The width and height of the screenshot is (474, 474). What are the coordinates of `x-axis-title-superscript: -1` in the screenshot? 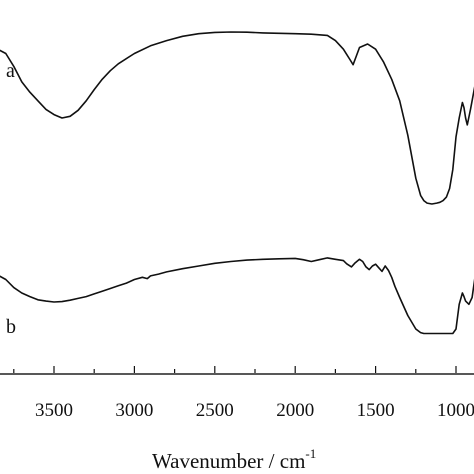 It's located at (310, 453).